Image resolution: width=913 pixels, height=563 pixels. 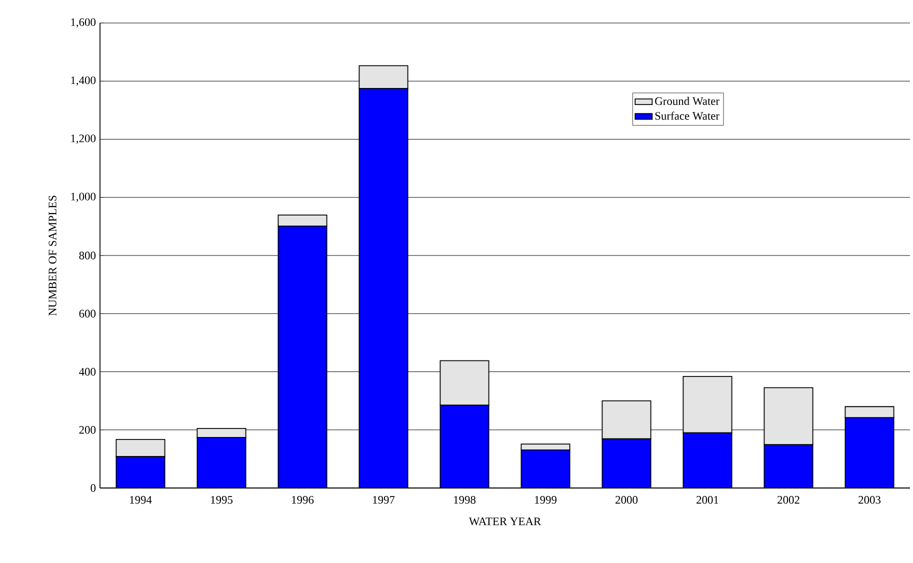 What do you see at coordinates (384, 500) in the screenshot?
I see `x-tick-label: 1997` at bounding box center [384, 500].